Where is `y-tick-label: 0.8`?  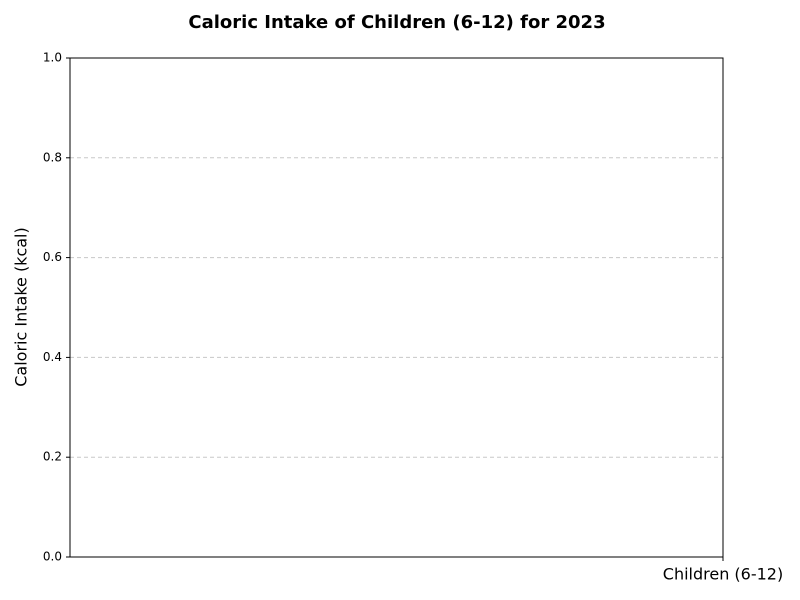 y-tick-label: 0.8 is located at coordinates (52, 157).